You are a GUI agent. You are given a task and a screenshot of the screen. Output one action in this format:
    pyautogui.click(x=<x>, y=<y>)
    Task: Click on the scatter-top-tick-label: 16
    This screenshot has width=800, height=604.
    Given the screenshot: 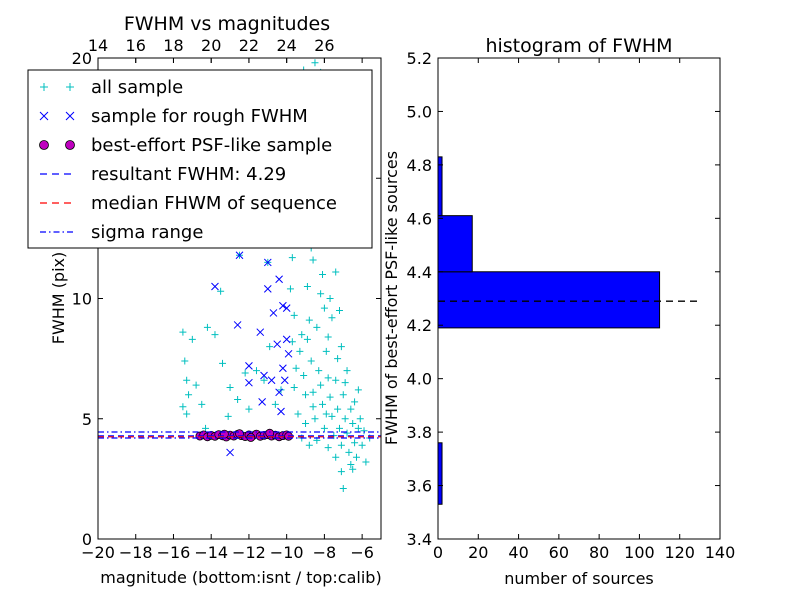 What is the action you would take?
    pyautogui.click(x=136, y=45)
    